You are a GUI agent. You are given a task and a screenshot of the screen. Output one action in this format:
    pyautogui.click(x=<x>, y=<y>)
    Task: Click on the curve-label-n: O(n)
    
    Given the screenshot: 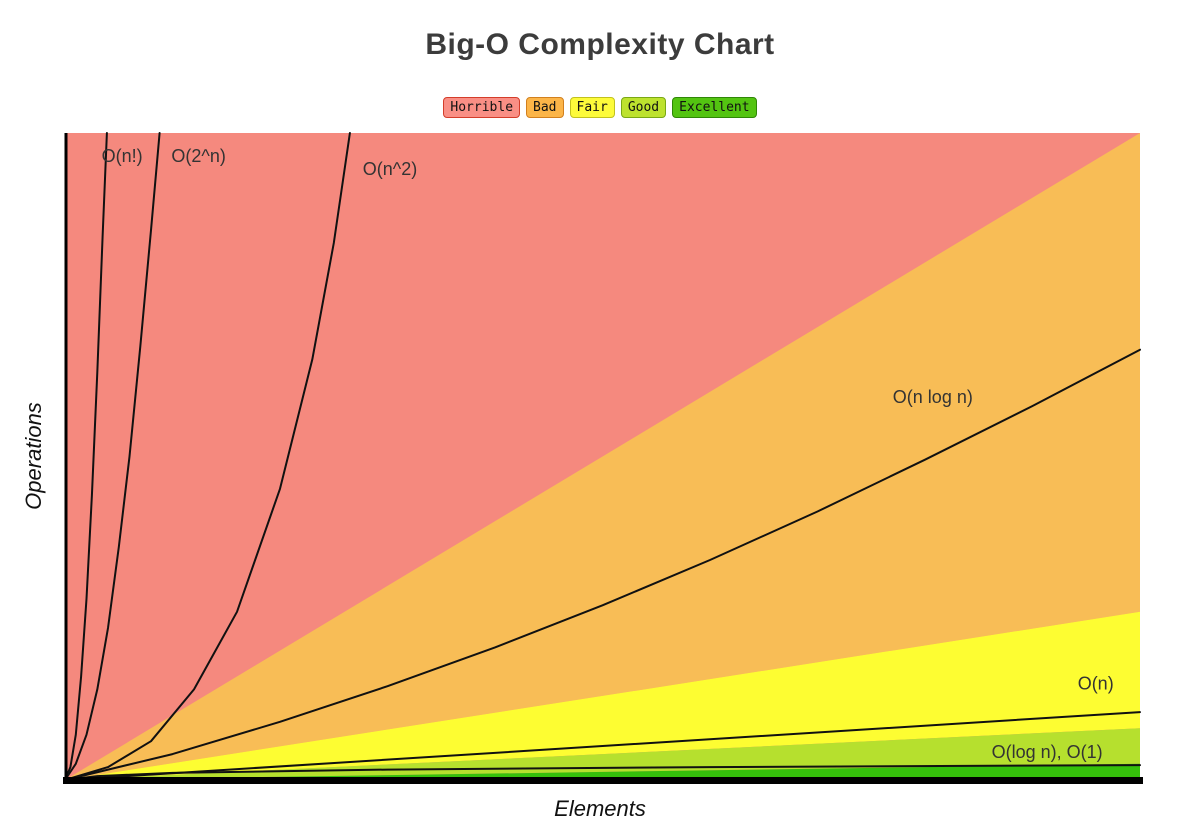 What is the action you would take?
    pyautogui.click(x=1096, y=683)
    